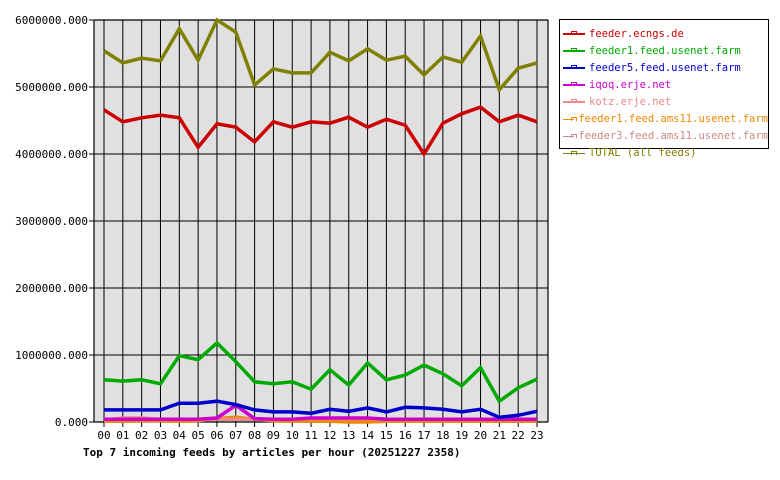 This screenshot has width=780, height=480. Describe the element at coordinates (673, 136) in the screenshot. I see `legend-label: feeder3.feed.ams11.usenet.farm` at that location.